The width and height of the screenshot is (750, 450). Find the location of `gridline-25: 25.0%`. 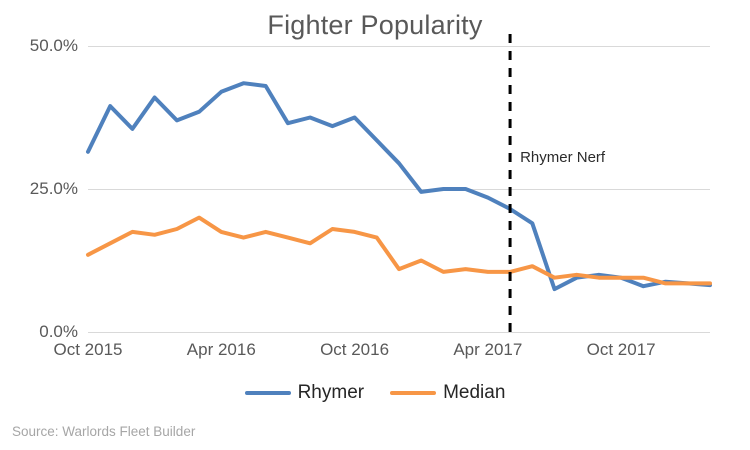

gridline-25: 25.0% is located at coordinates (370, 188).